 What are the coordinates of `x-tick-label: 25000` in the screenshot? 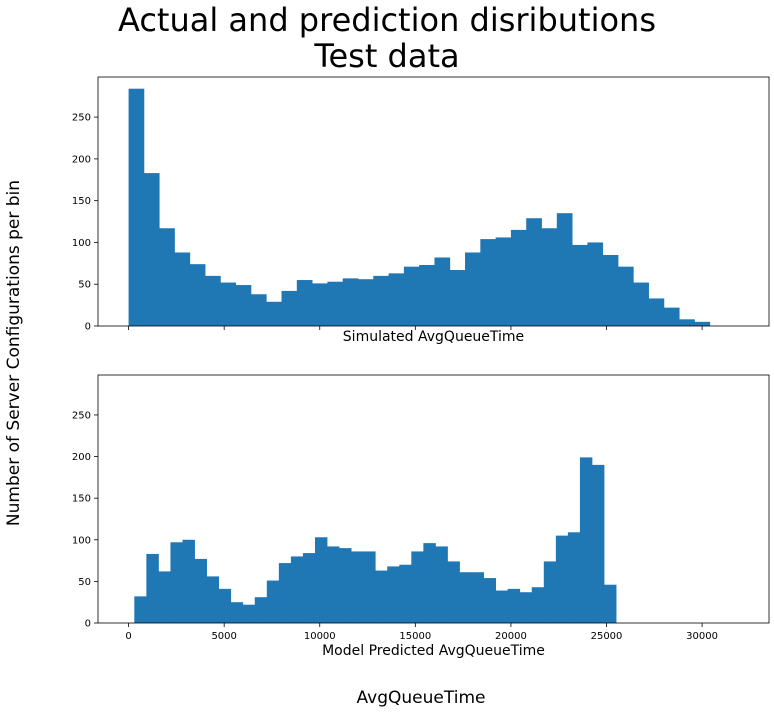 It's located at (607, 636).